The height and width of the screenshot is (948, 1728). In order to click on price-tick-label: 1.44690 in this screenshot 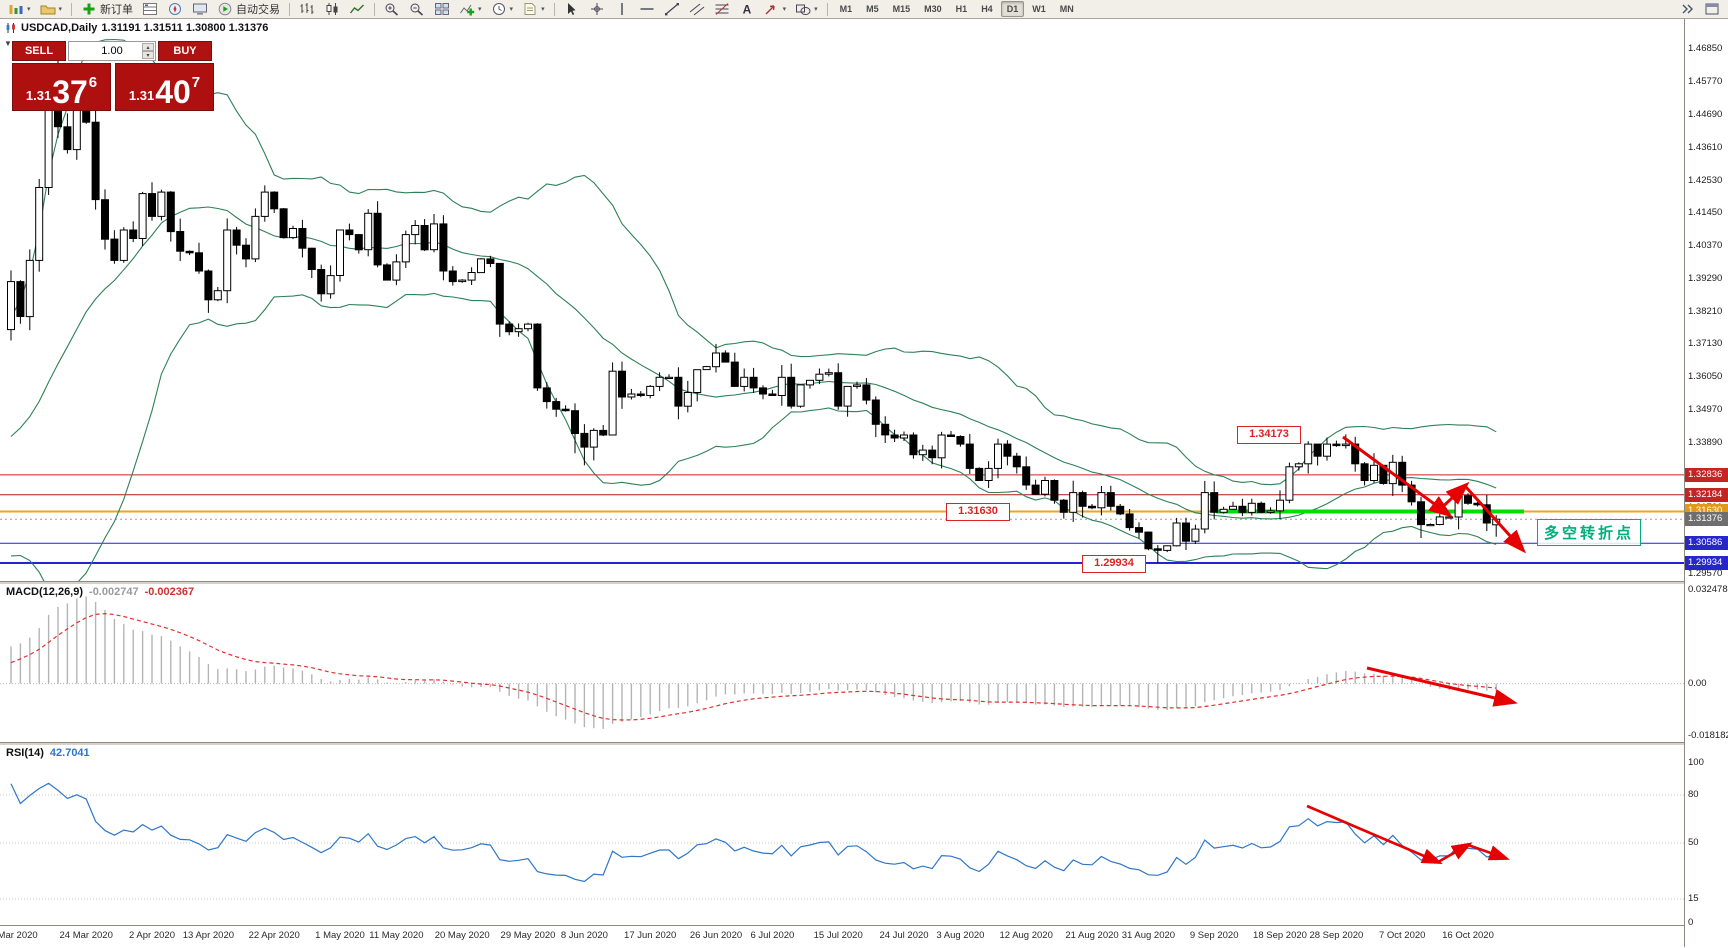, I will do `click(1705, 114)`.